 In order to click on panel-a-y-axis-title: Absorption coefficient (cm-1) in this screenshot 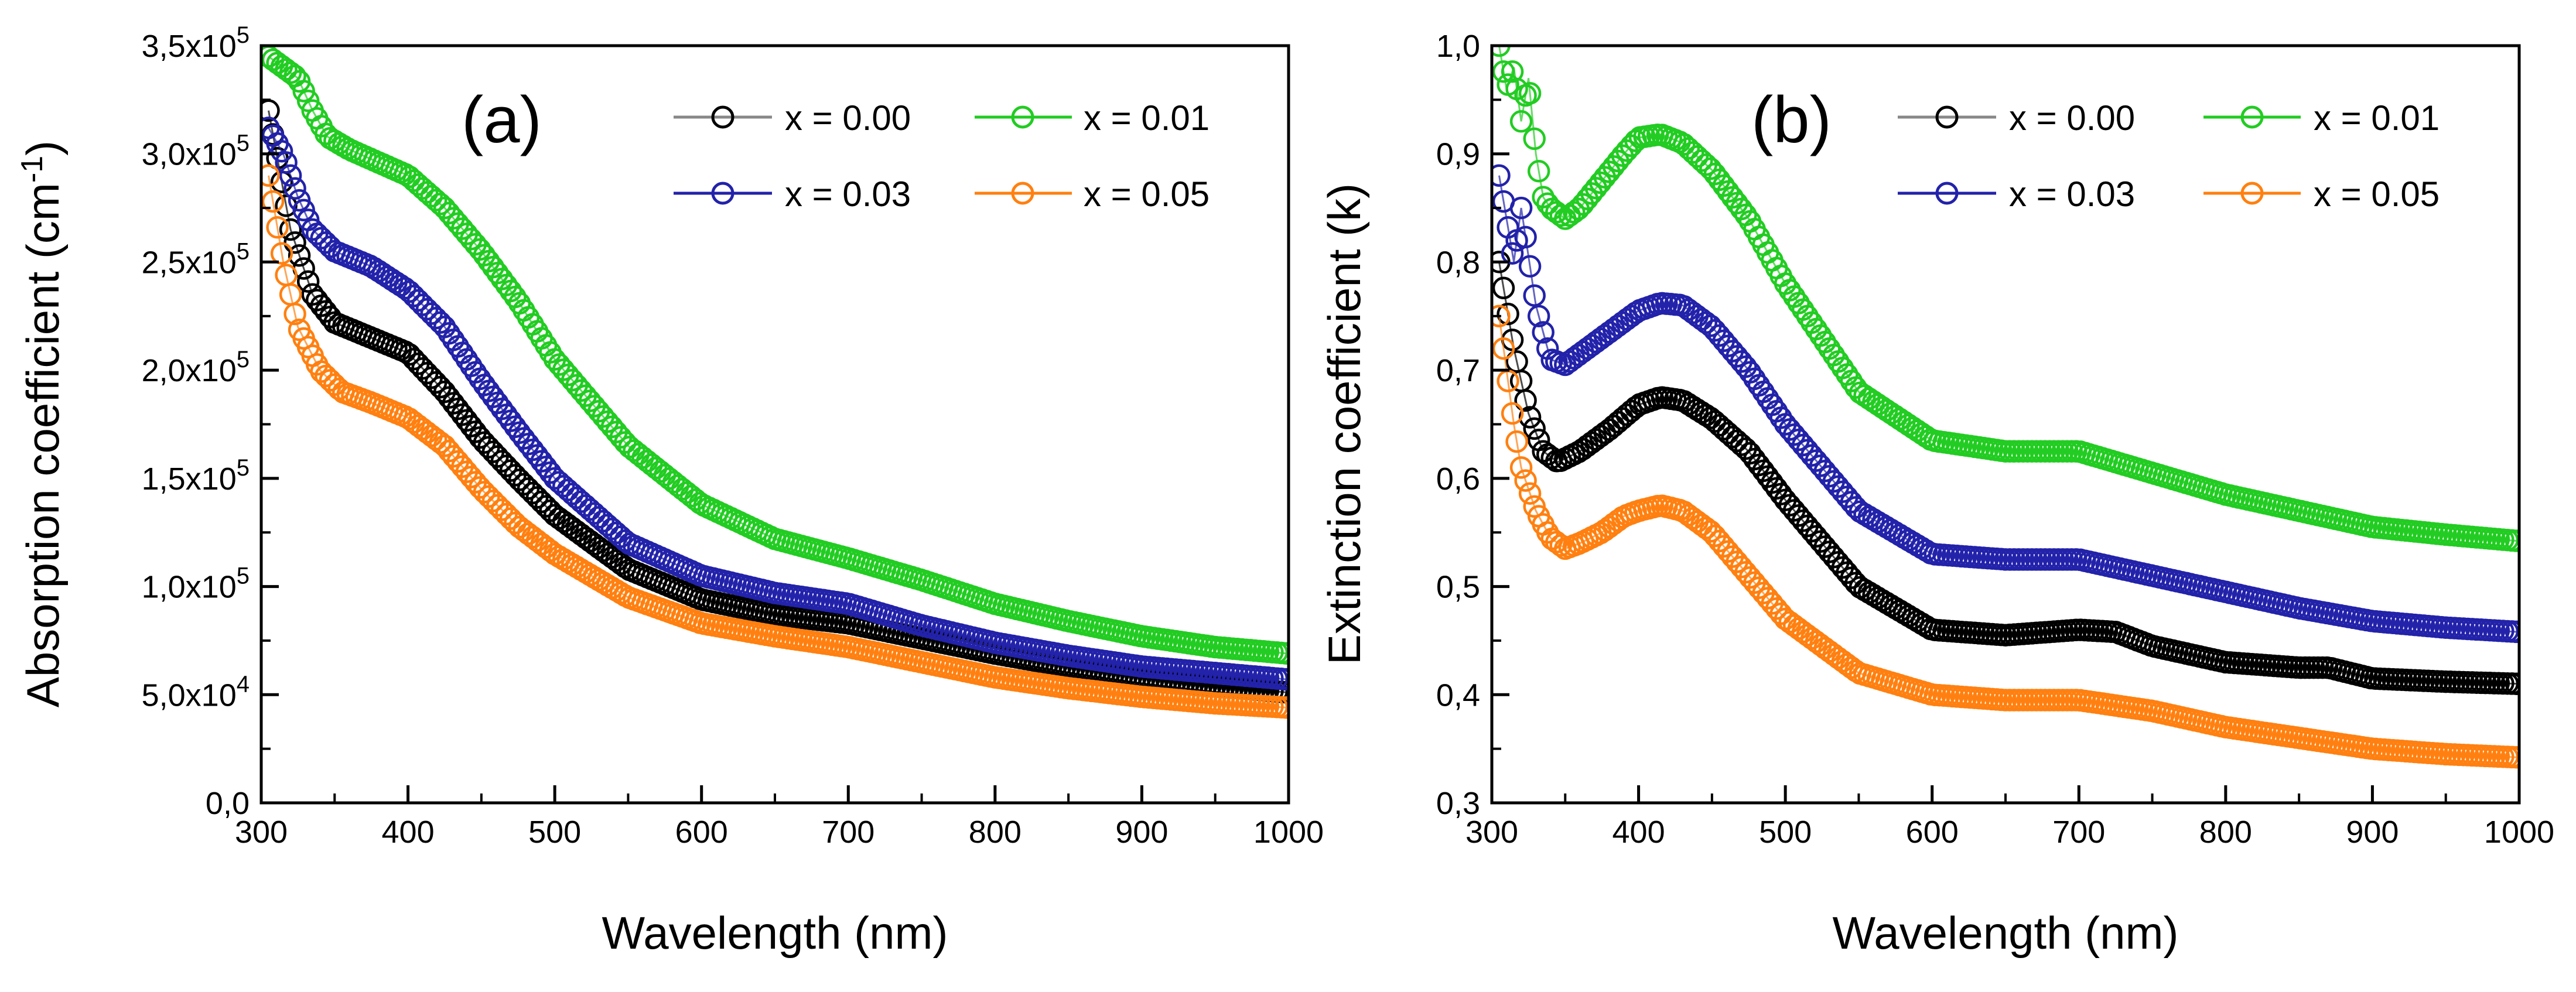, I will do `click(42, 424)`.